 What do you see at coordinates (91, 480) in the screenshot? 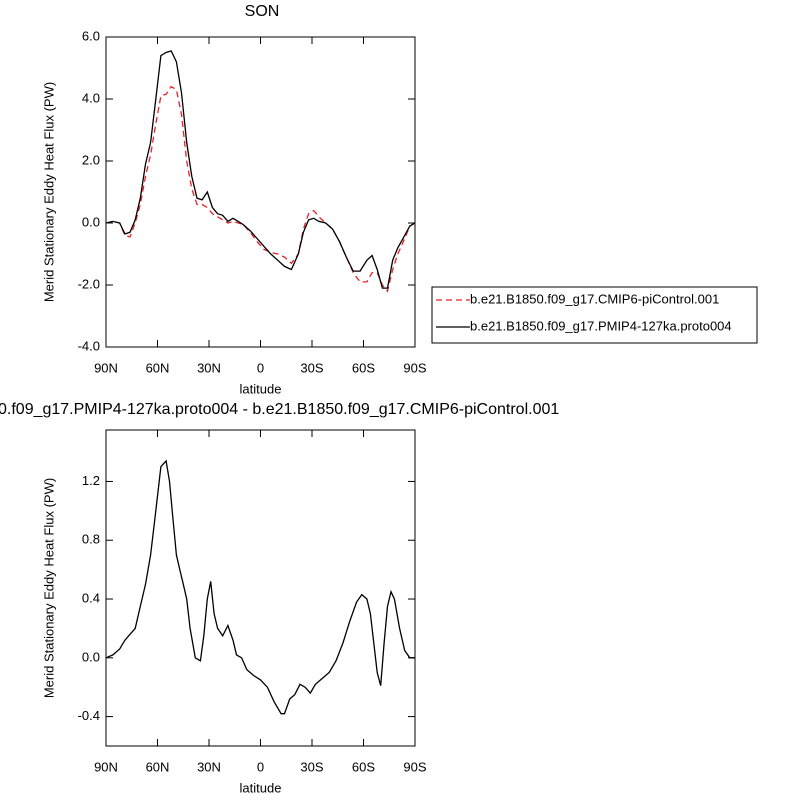
I see `y-tick-label: 1.2` at bounding box center [91, 480].